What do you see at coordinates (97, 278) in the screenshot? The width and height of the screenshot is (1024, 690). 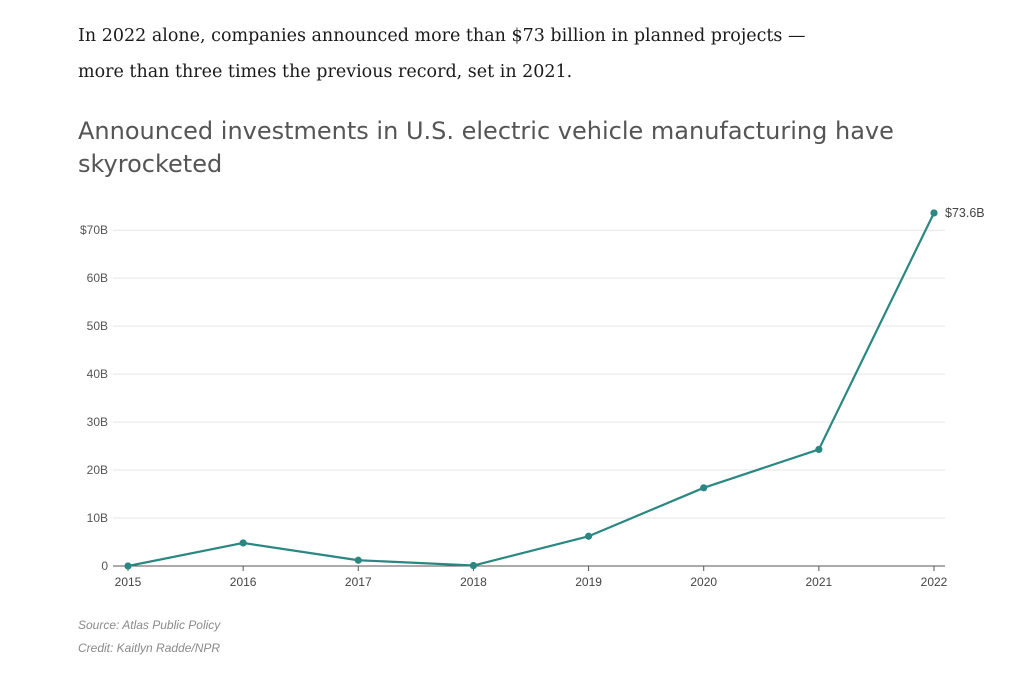 I see `y-tick-label: 60B` at bounding box center [97, 278].